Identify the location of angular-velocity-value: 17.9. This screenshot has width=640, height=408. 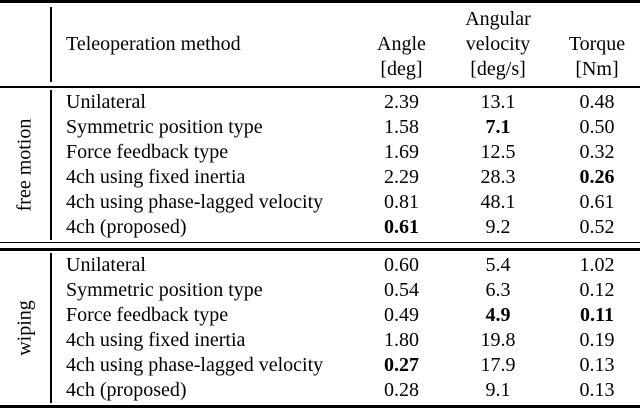
(498, 365).